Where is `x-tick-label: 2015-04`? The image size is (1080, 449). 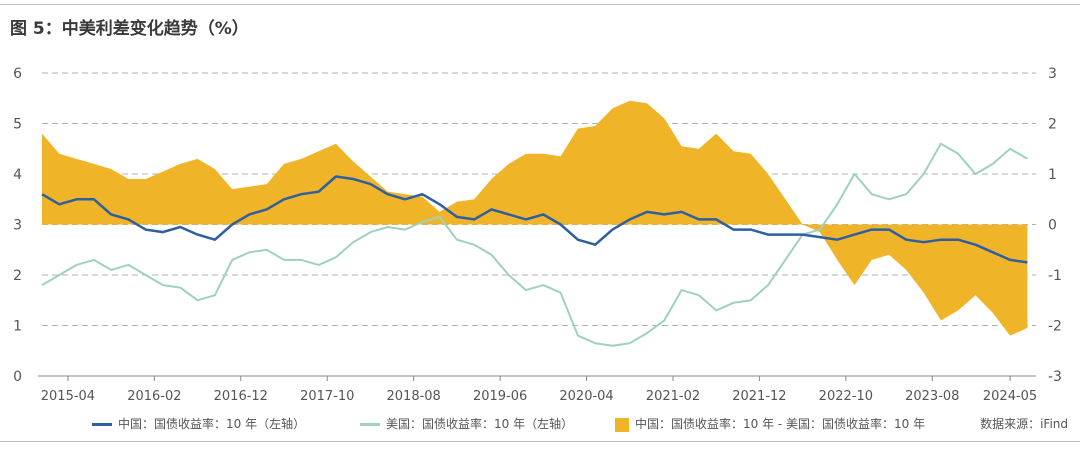
x-tick-label: 2015-04 is located at coordinates (68, 396).